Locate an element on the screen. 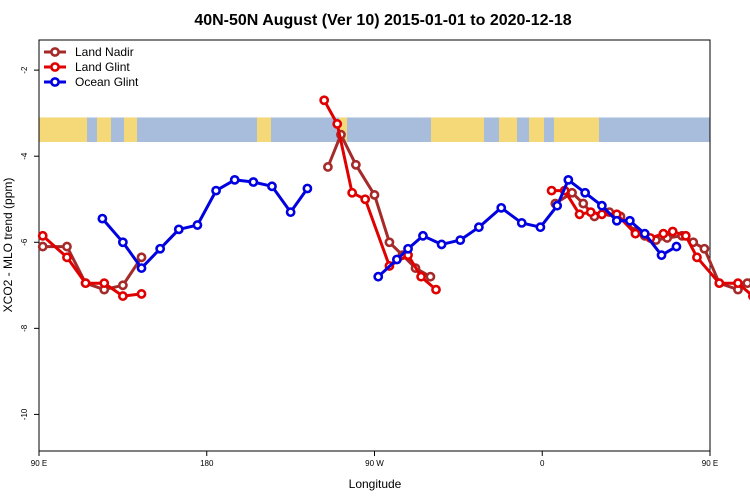 This screenshot has width=750, height=500. x-tick-label: 90 W is located at coordinates (374, 463).